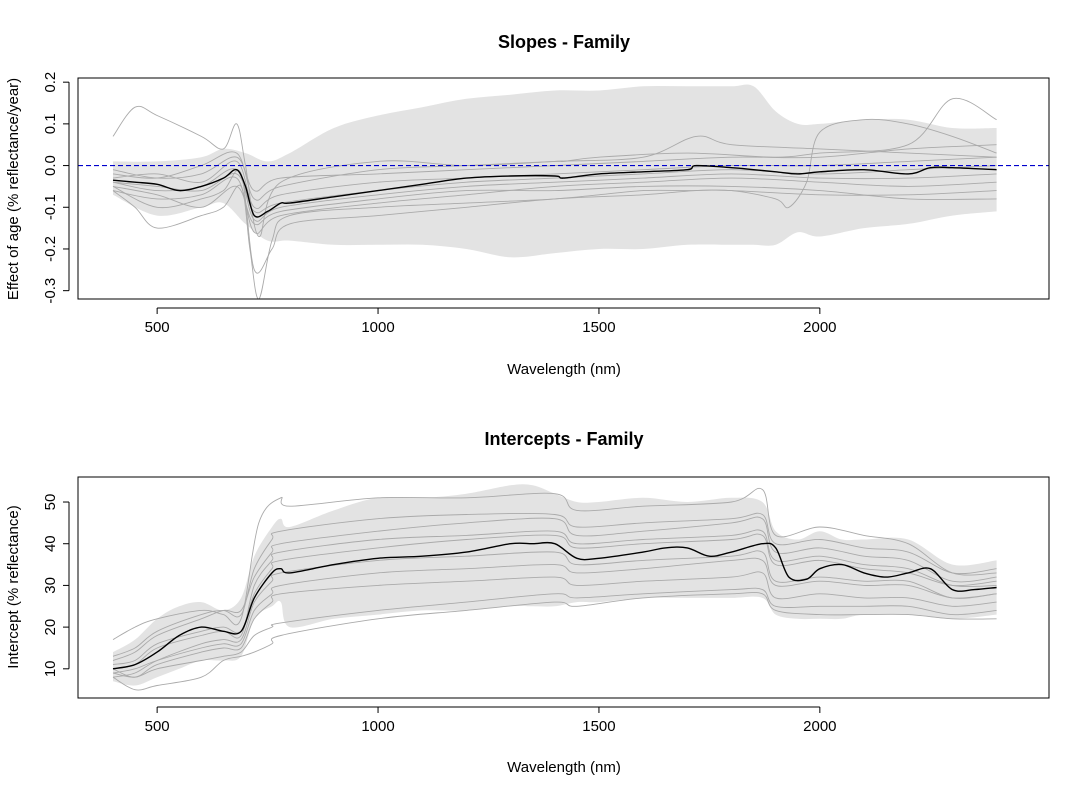 The image size is (1090, 796). What do you see at coordinates (157, 726) in the screenshot?
I see `intercepts-x-tick-label: 500` at bounding box center [157, 726].